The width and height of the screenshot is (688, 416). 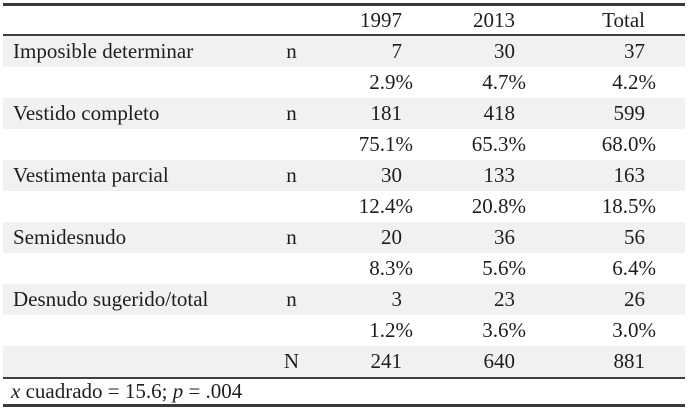 What do you see at coordinates (391, 237) in the screenshot?
I see `cell-1997: 20` at bounding box center [391, 237].